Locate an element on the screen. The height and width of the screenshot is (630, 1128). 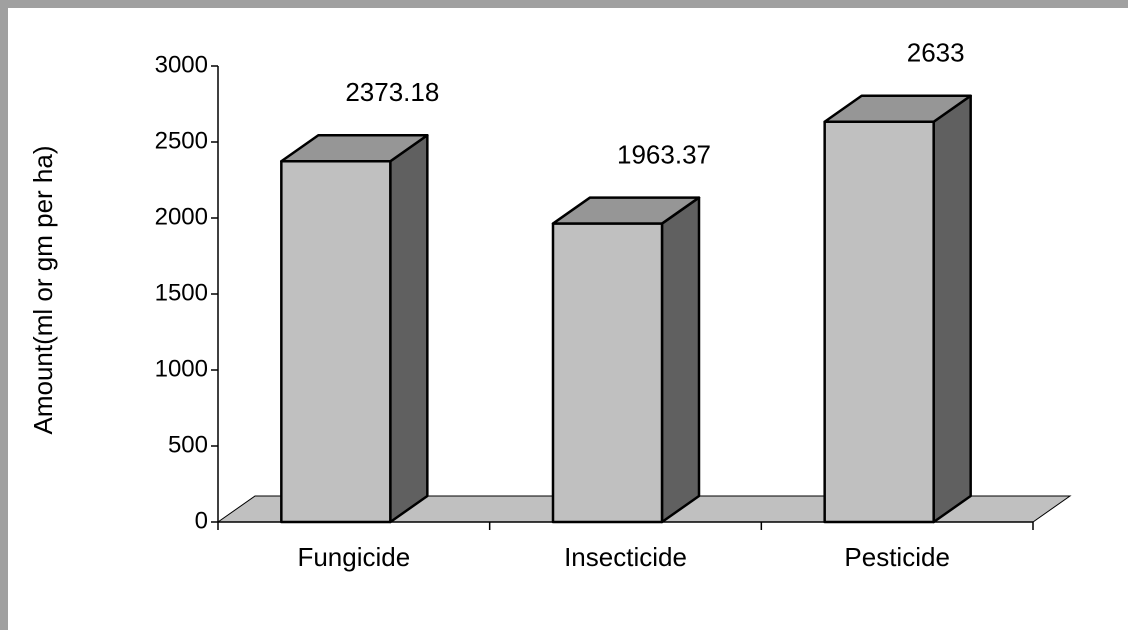
y-tick-label: 1500 is located at coordinates (181, 292).